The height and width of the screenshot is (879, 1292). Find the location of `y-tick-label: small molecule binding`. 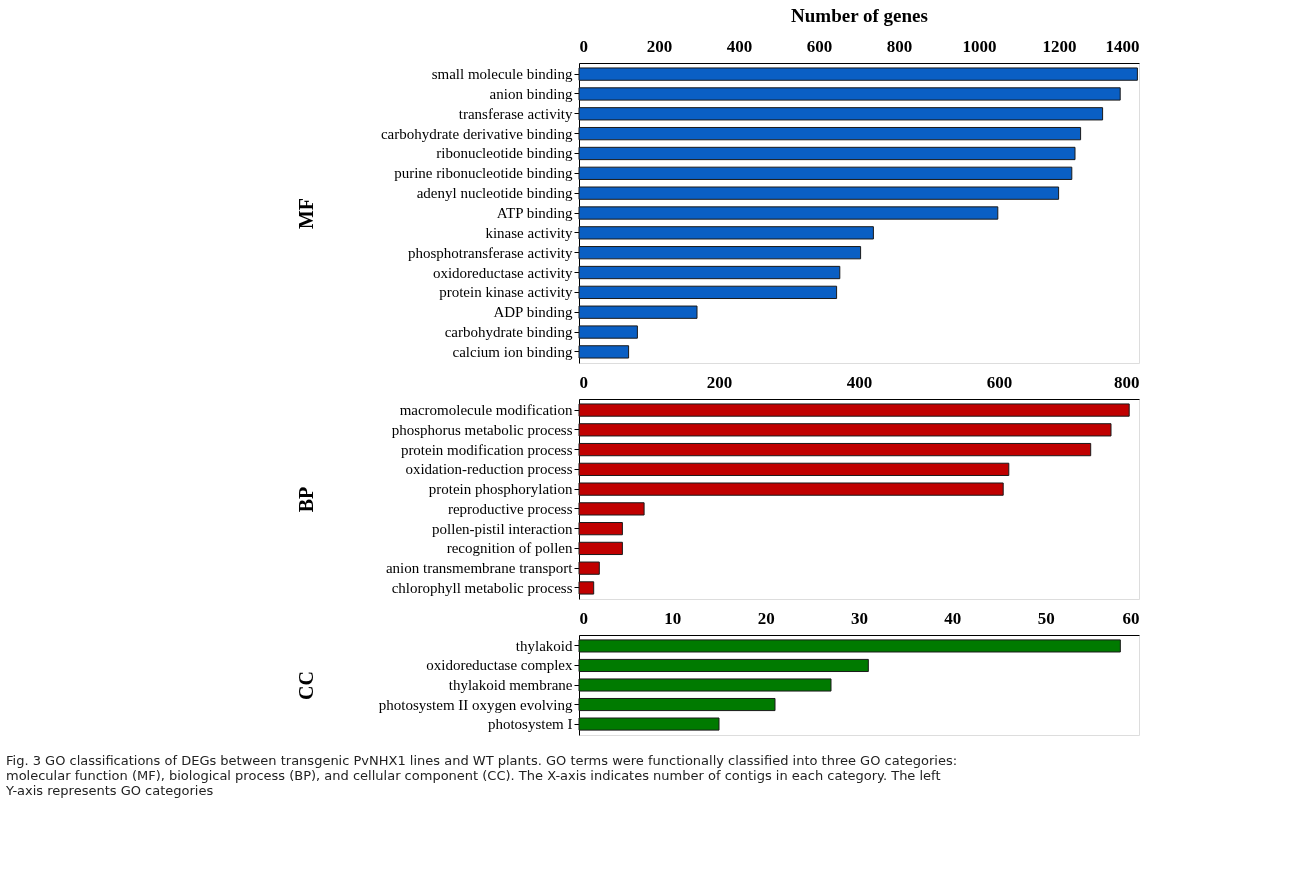

y-tick-label: small molecule binding is located at coordinates (502, 74).